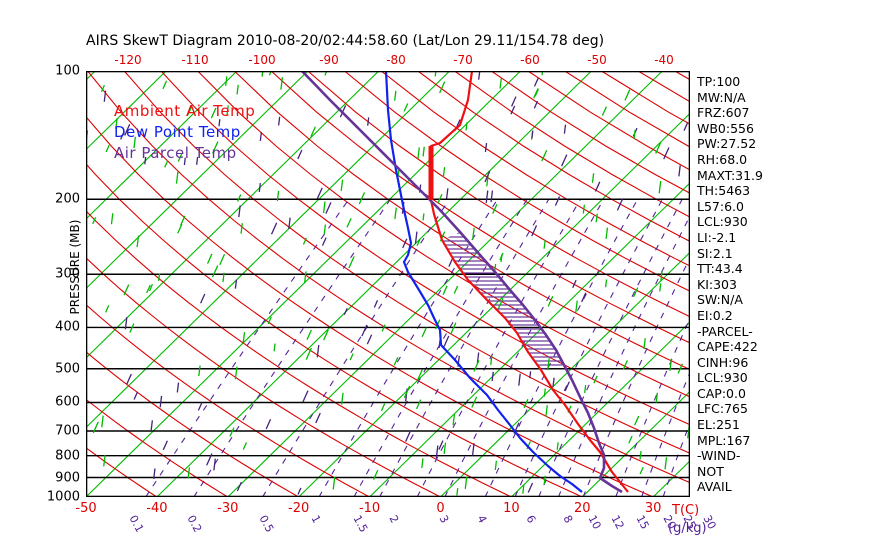 This screenshot has width=870, height=560. What do you see at coordinates (722, 159) in the screenshot?
I see `sounding-index-5: RH:68.0` at bounding box center [722, 159].